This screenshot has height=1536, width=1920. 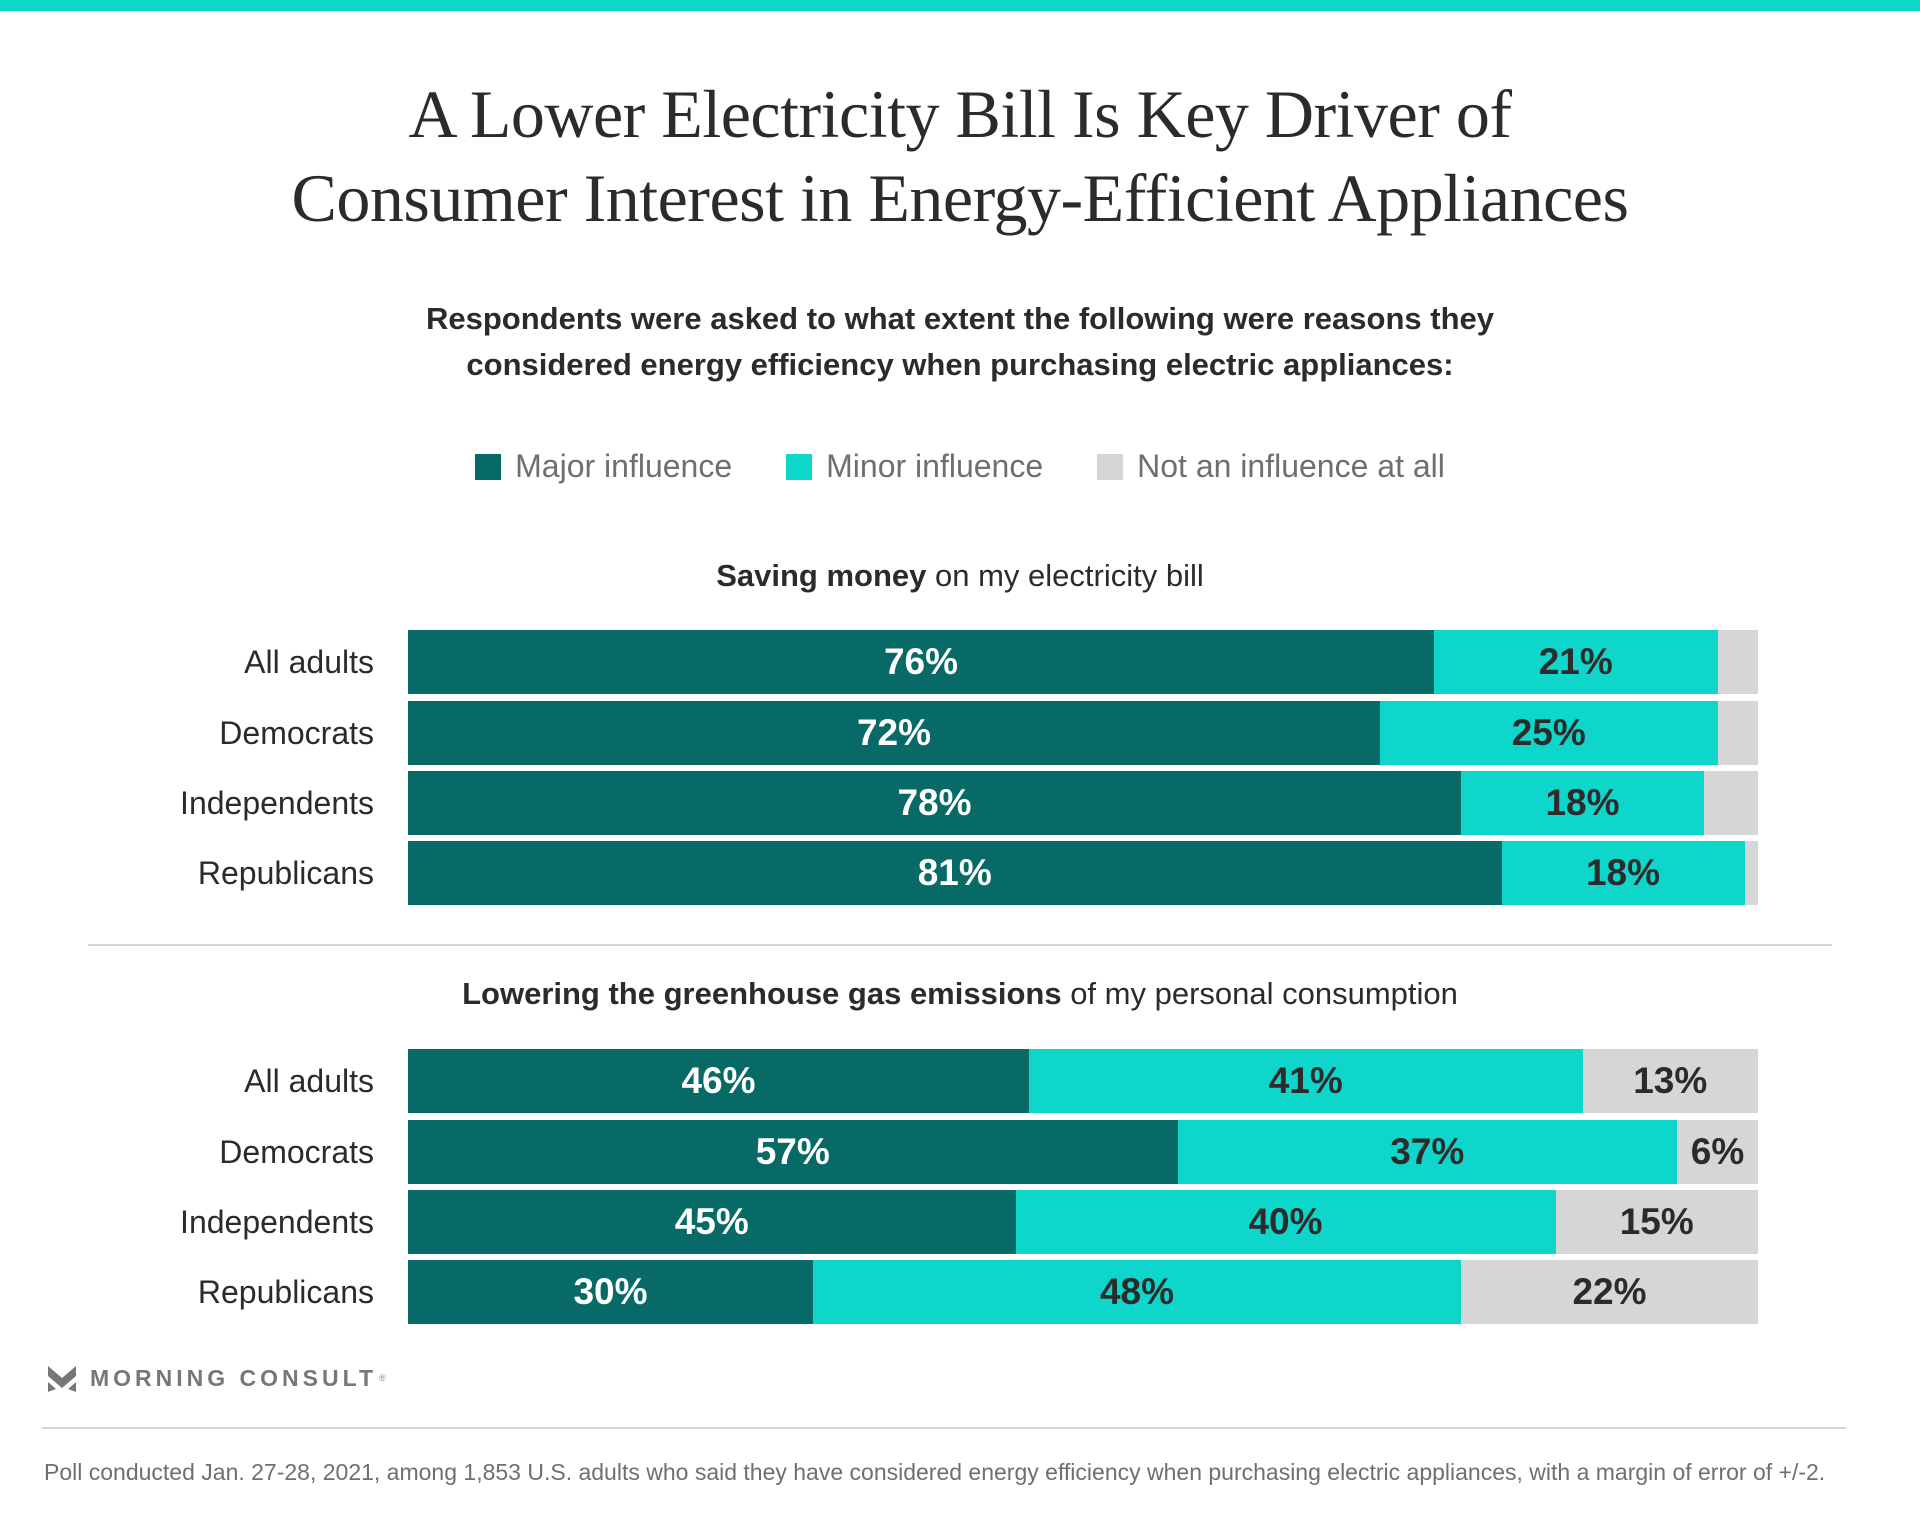 What do you see at coordinates (960, 945) in the screenshot?
I see `section-divider` at bounding box center [960, 945].